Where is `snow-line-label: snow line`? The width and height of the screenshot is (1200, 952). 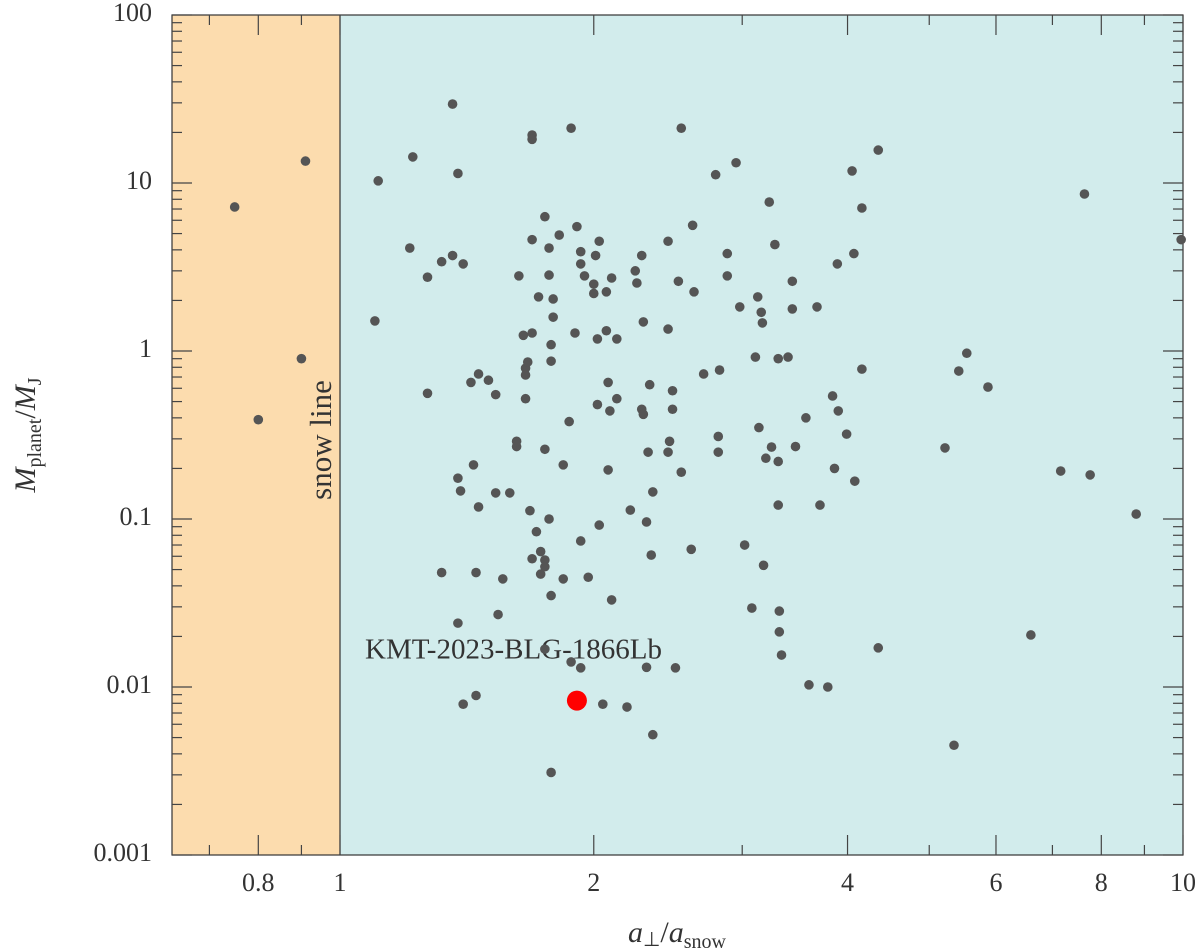
snow-line-label: snow line is located at coordinates (320, 440).